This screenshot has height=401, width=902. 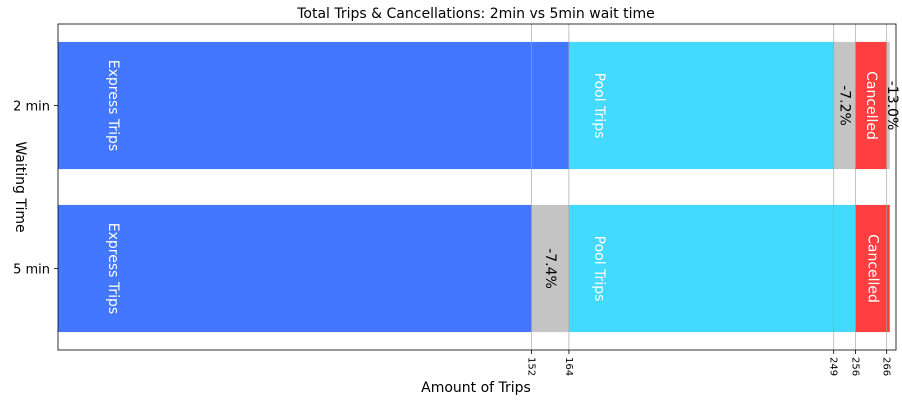 I want to click on y-tick-label: 5 min, so click(x=31, y=270).